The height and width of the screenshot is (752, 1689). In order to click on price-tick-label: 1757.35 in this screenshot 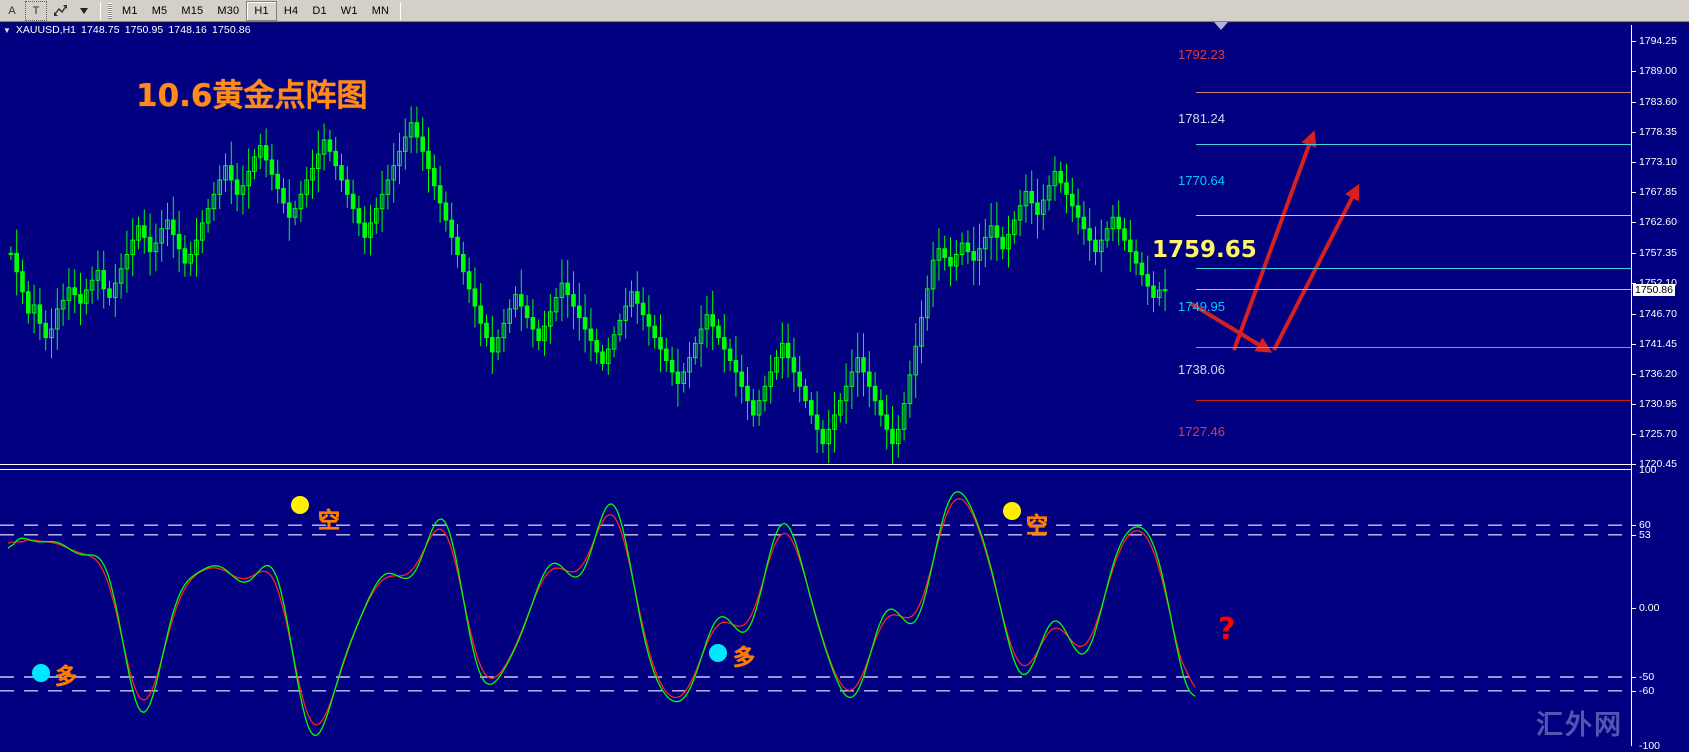, I will do `click(1658, 252)`.